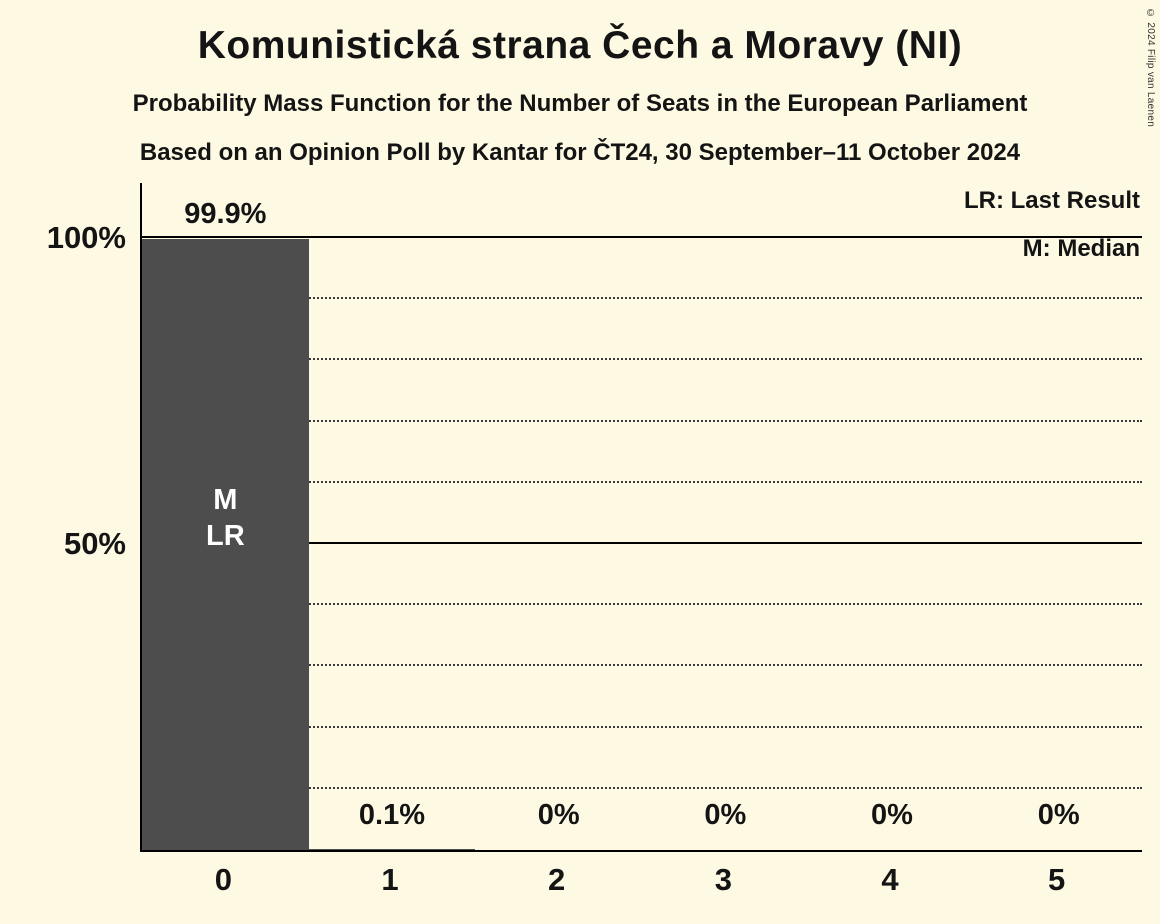  I want to click on bar-slot-1: 0.1%, so click(392, 516).